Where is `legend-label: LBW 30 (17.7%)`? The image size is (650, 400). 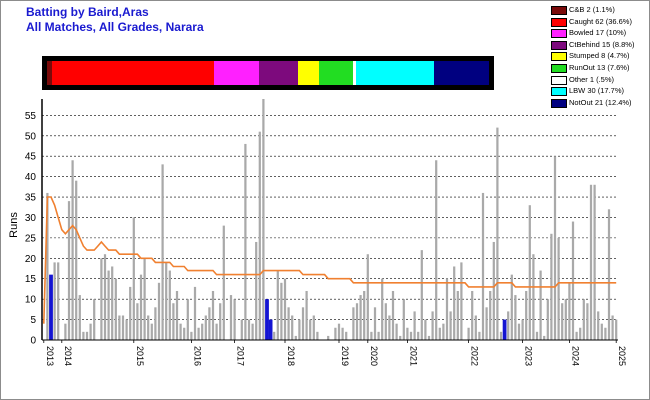
legend-label: LBW 30 (17.7%) is located at coordinates (597, 91).